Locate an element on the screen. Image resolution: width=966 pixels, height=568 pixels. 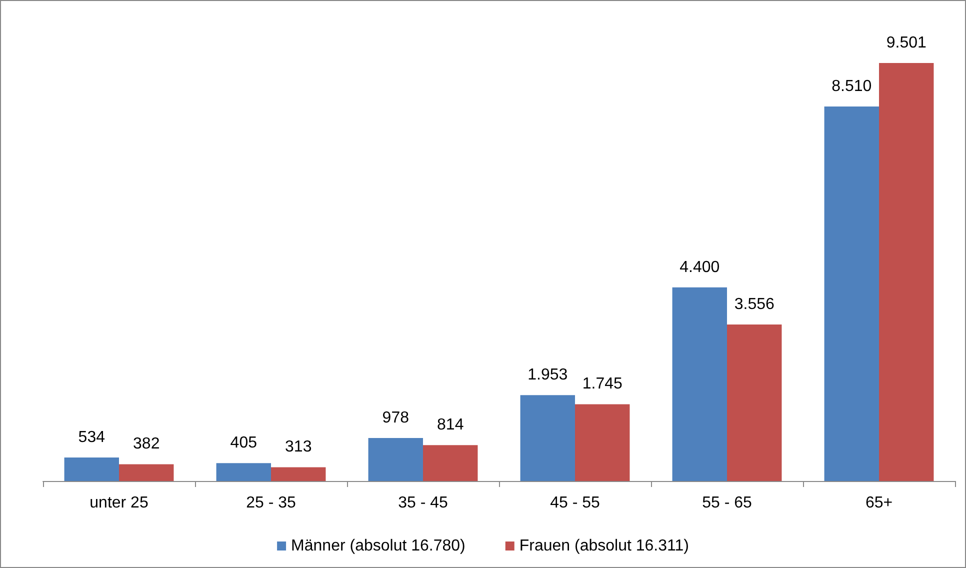
x-tick-label: 35 - 45 is located at coordinates (423, 503).